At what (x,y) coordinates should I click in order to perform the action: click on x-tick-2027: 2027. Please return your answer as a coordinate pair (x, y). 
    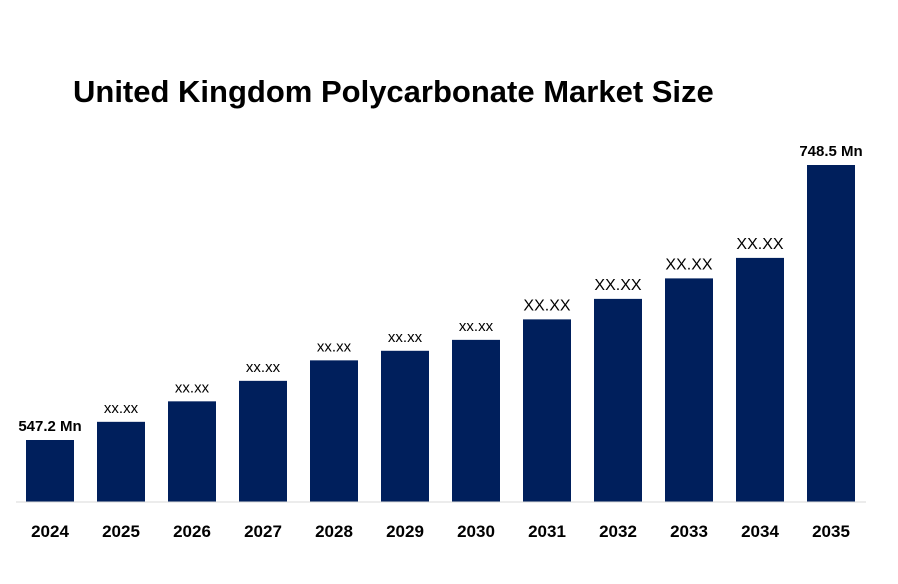
    Looking at the image, I should click on (263, 531).